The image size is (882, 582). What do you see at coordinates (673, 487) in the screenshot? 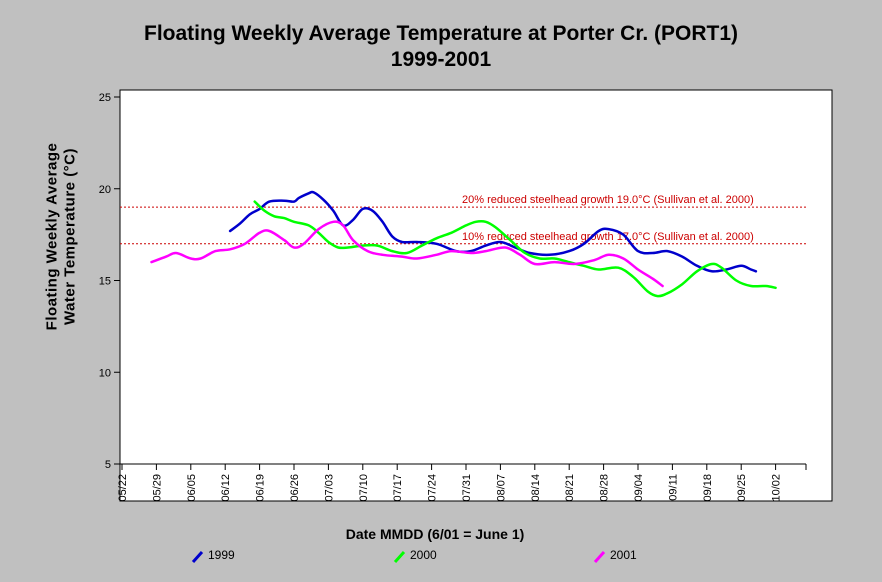
I see `x-tick-label: 09/11` at bounding box center [673, 487].